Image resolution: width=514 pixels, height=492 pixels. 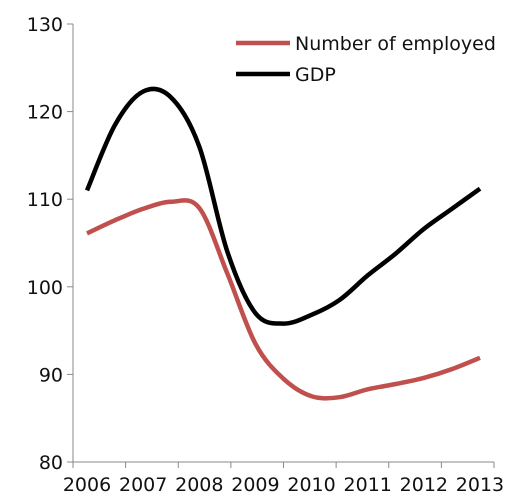 What do you see at coordinates (45, 288) in the screenshot?
I see `y-tick-label: 100` at bounding box center [45, 288].